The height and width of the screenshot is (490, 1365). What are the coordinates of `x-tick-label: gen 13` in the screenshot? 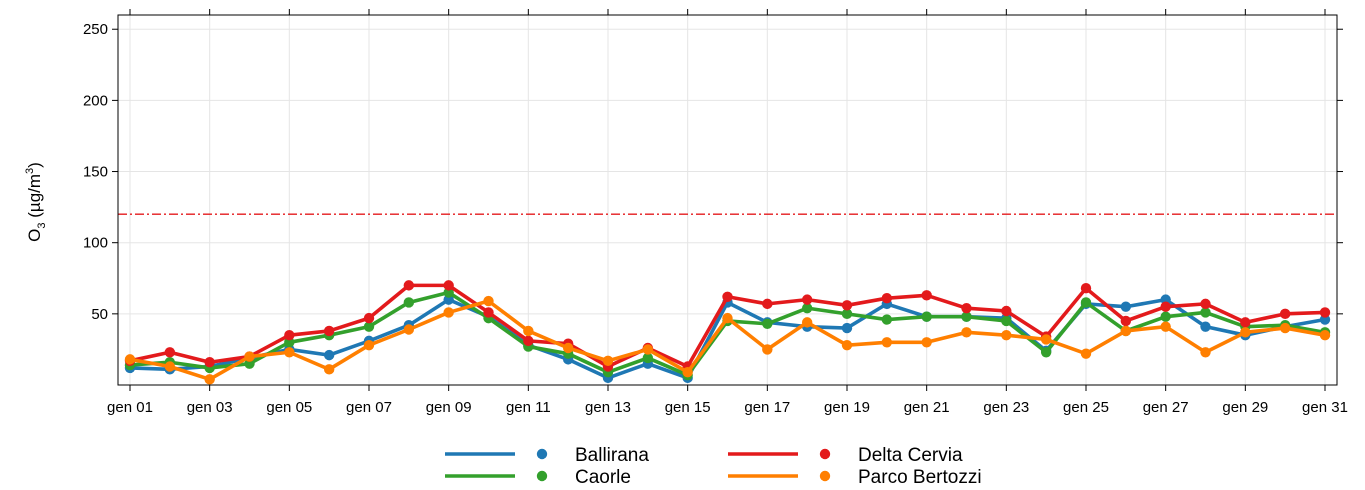 It's located at (608, 407).